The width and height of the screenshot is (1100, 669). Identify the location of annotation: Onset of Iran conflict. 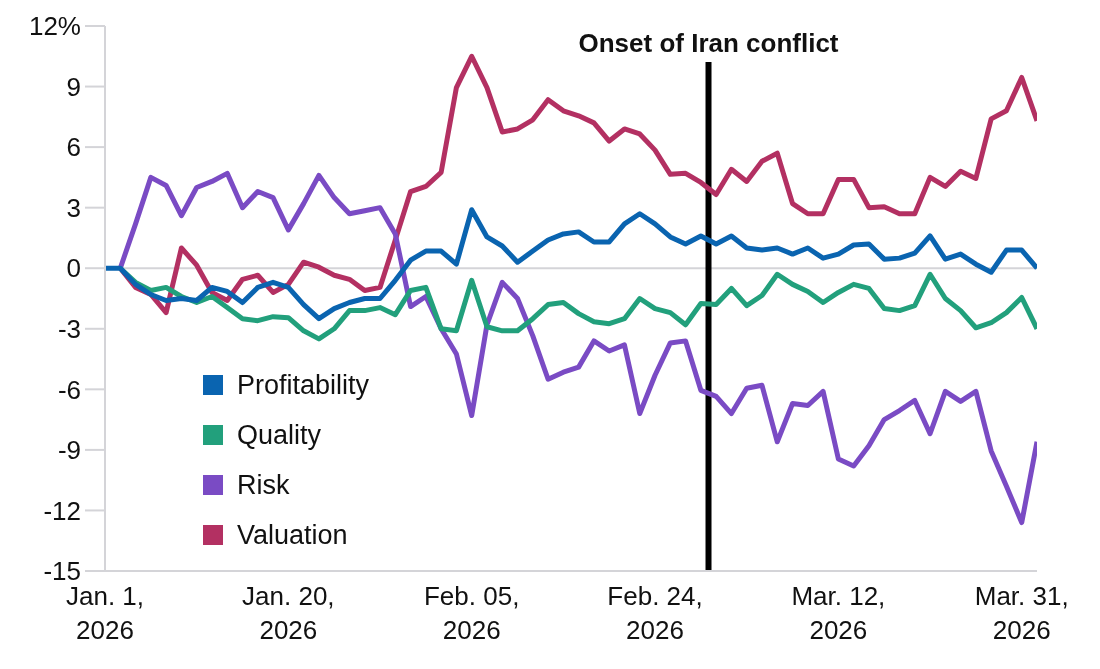
(708, 43).